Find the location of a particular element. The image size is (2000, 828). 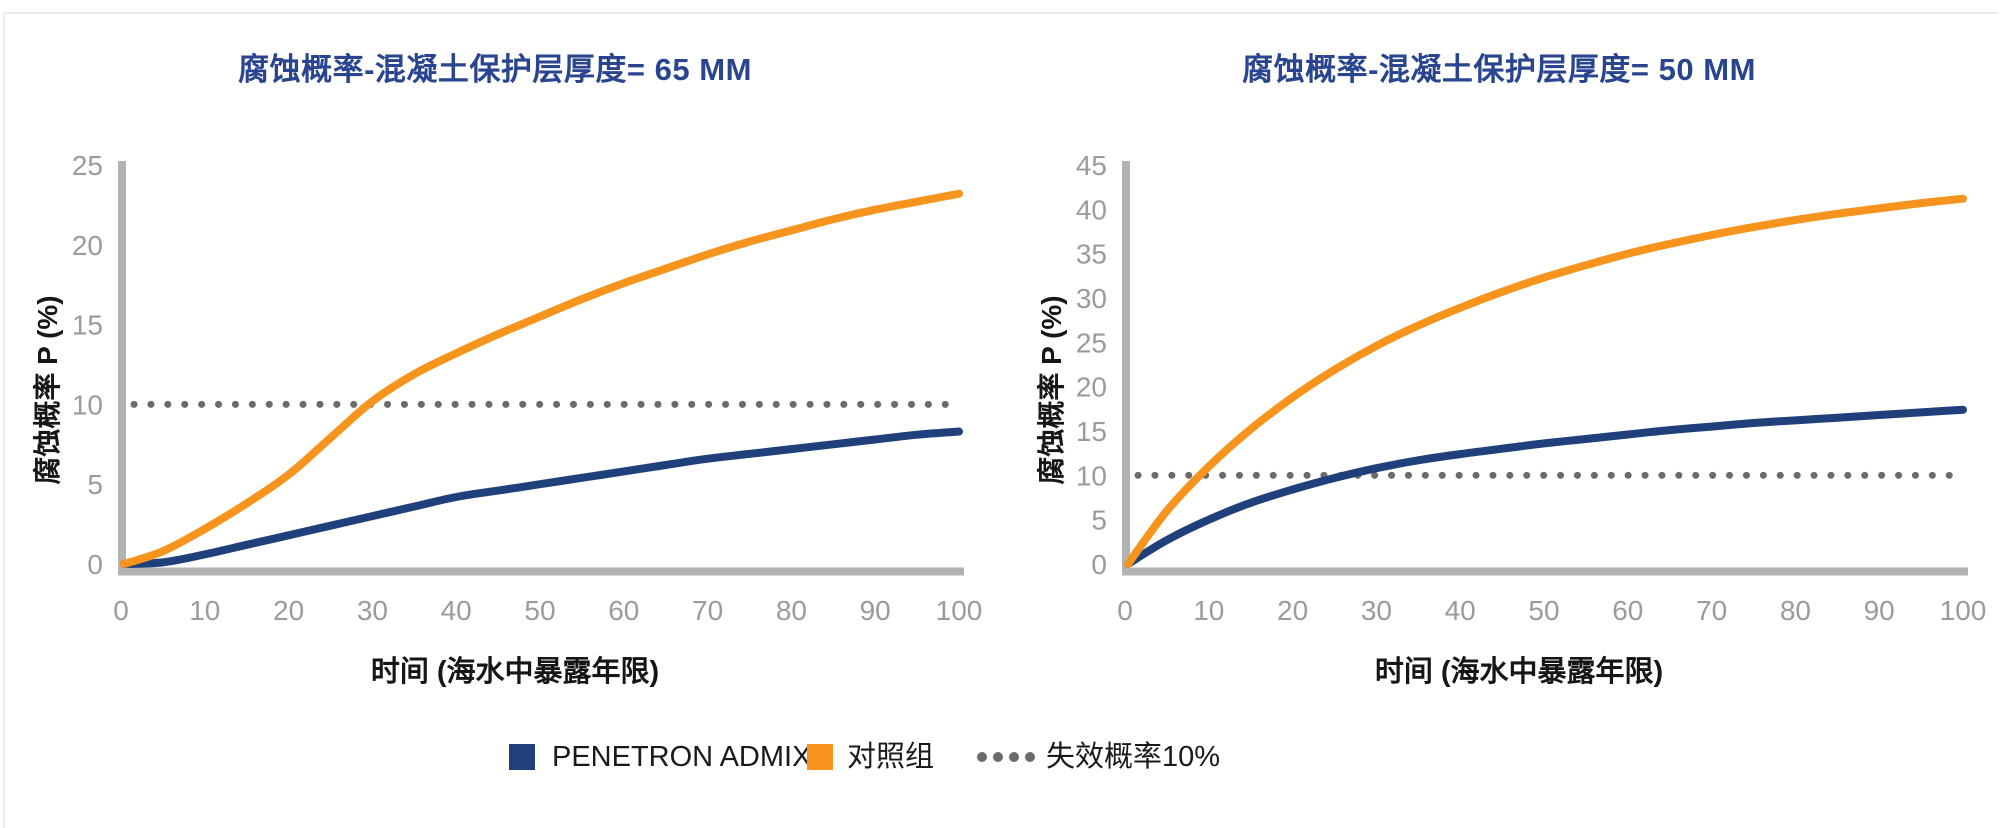

legend-item-penetron-admix: PENETRON ADMIX is located at coordinates (660, 757).